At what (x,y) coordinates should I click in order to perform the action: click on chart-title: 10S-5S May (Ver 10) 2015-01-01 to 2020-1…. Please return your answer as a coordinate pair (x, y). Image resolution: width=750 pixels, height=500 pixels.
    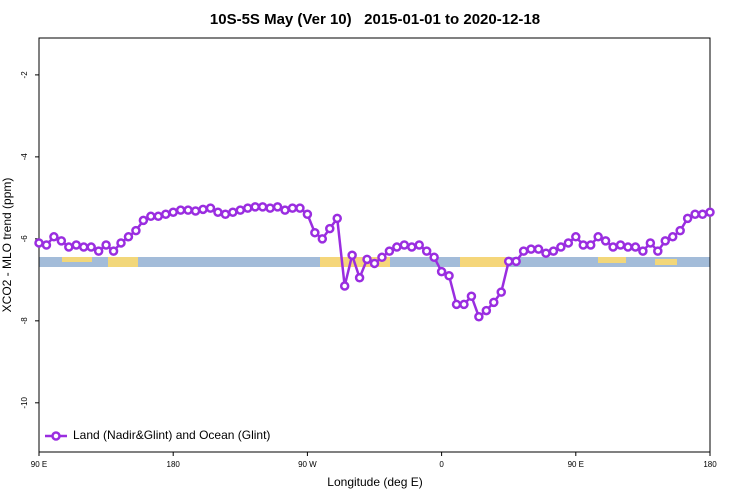
    Looking at the image, I should click on (375, 19).